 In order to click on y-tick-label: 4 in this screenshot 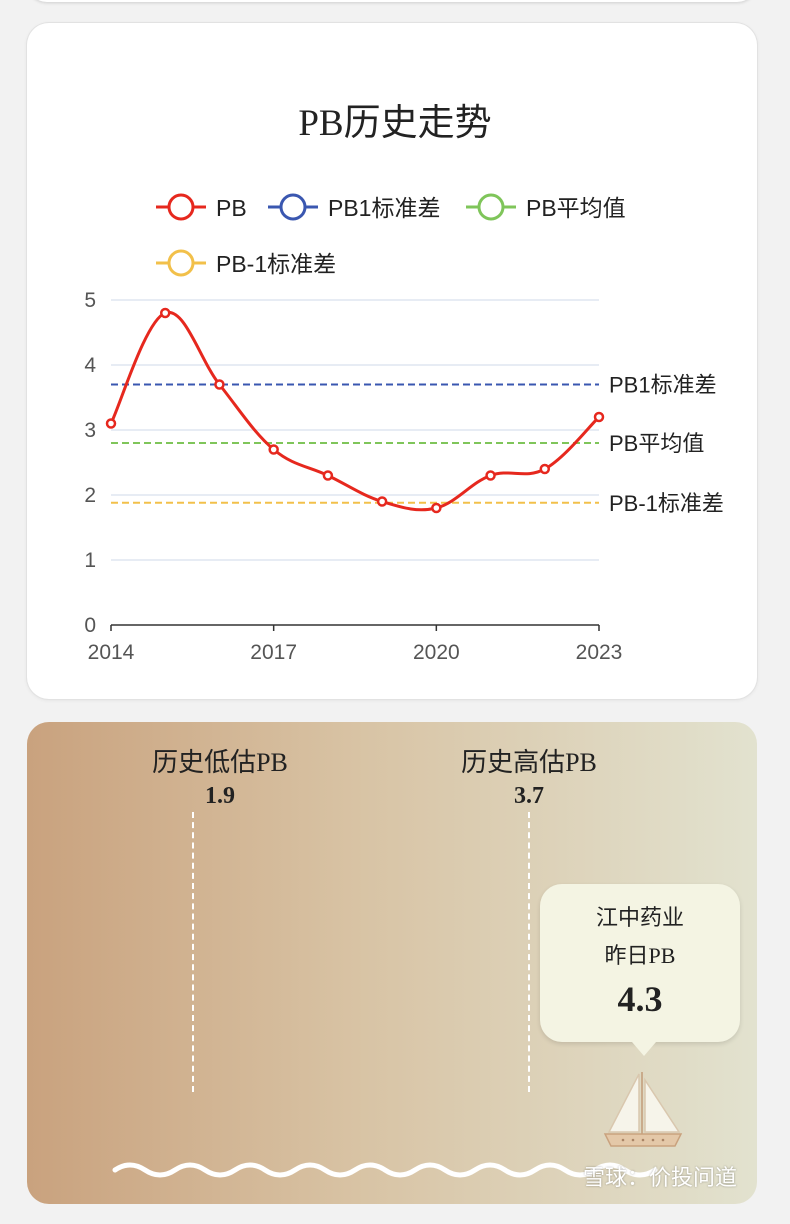, I will do `click(90, 365)`.